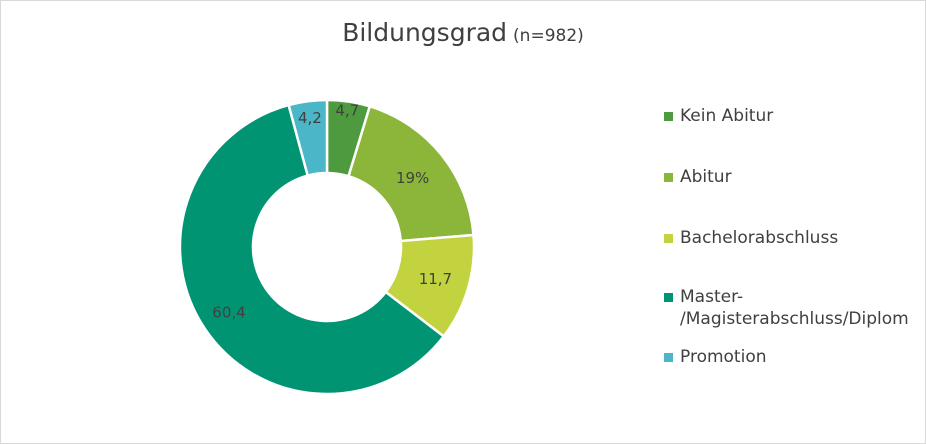  What do you see at coordinates (308, 138) in the screenshot?
I see `slice-promotion` at bounding box center [308, 138].